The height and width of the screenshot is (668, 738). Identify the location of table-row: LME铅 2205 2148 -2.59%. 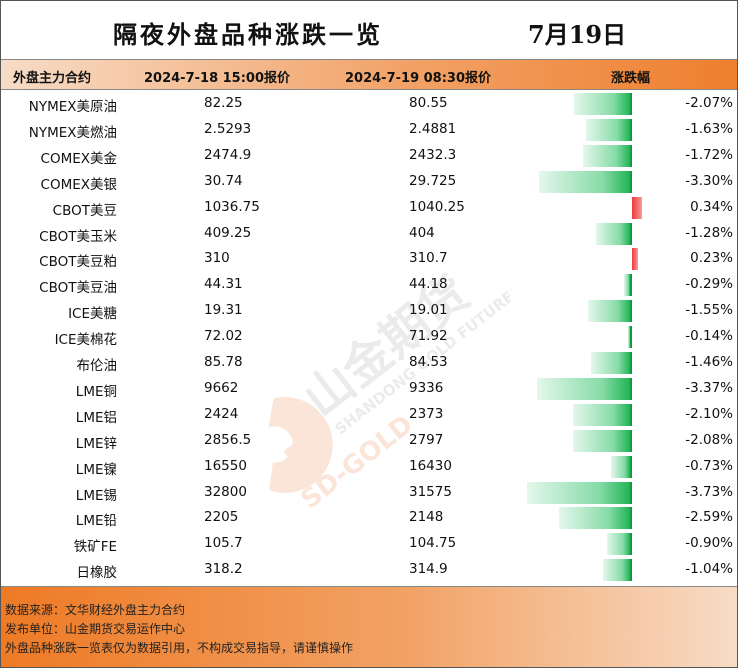
(369, 518).